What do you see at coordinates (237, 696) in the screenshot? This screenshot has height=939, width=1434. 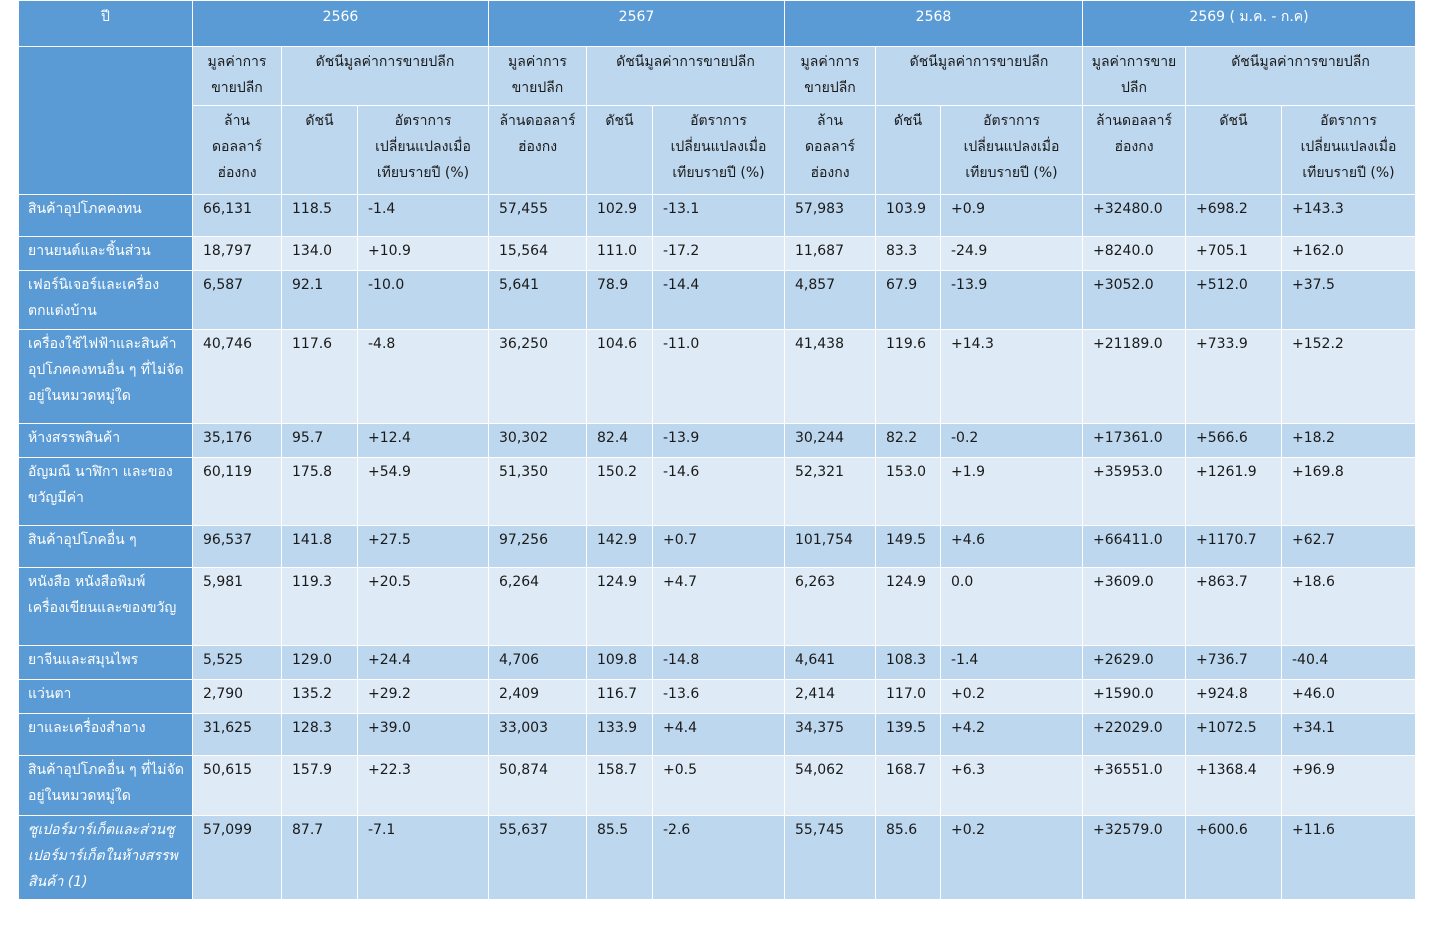 I see `table-cell: 2,790` at bounding box center [237, 696].